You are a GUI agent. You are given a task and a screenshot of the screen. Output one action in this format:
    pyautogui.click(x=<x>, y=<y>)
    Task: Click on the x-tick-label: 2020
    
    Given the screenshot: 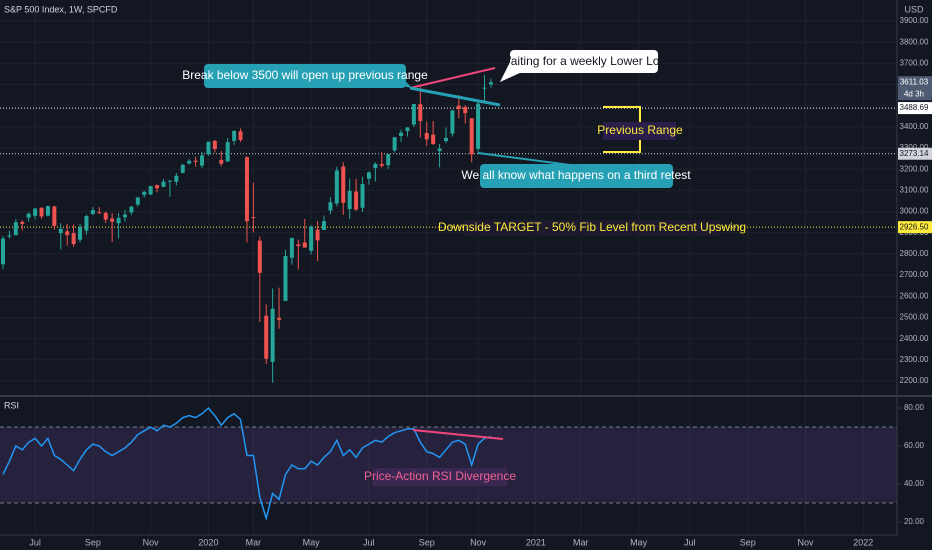 What is the action you would take?
    pyautogui.click(x=208, y=542)
    